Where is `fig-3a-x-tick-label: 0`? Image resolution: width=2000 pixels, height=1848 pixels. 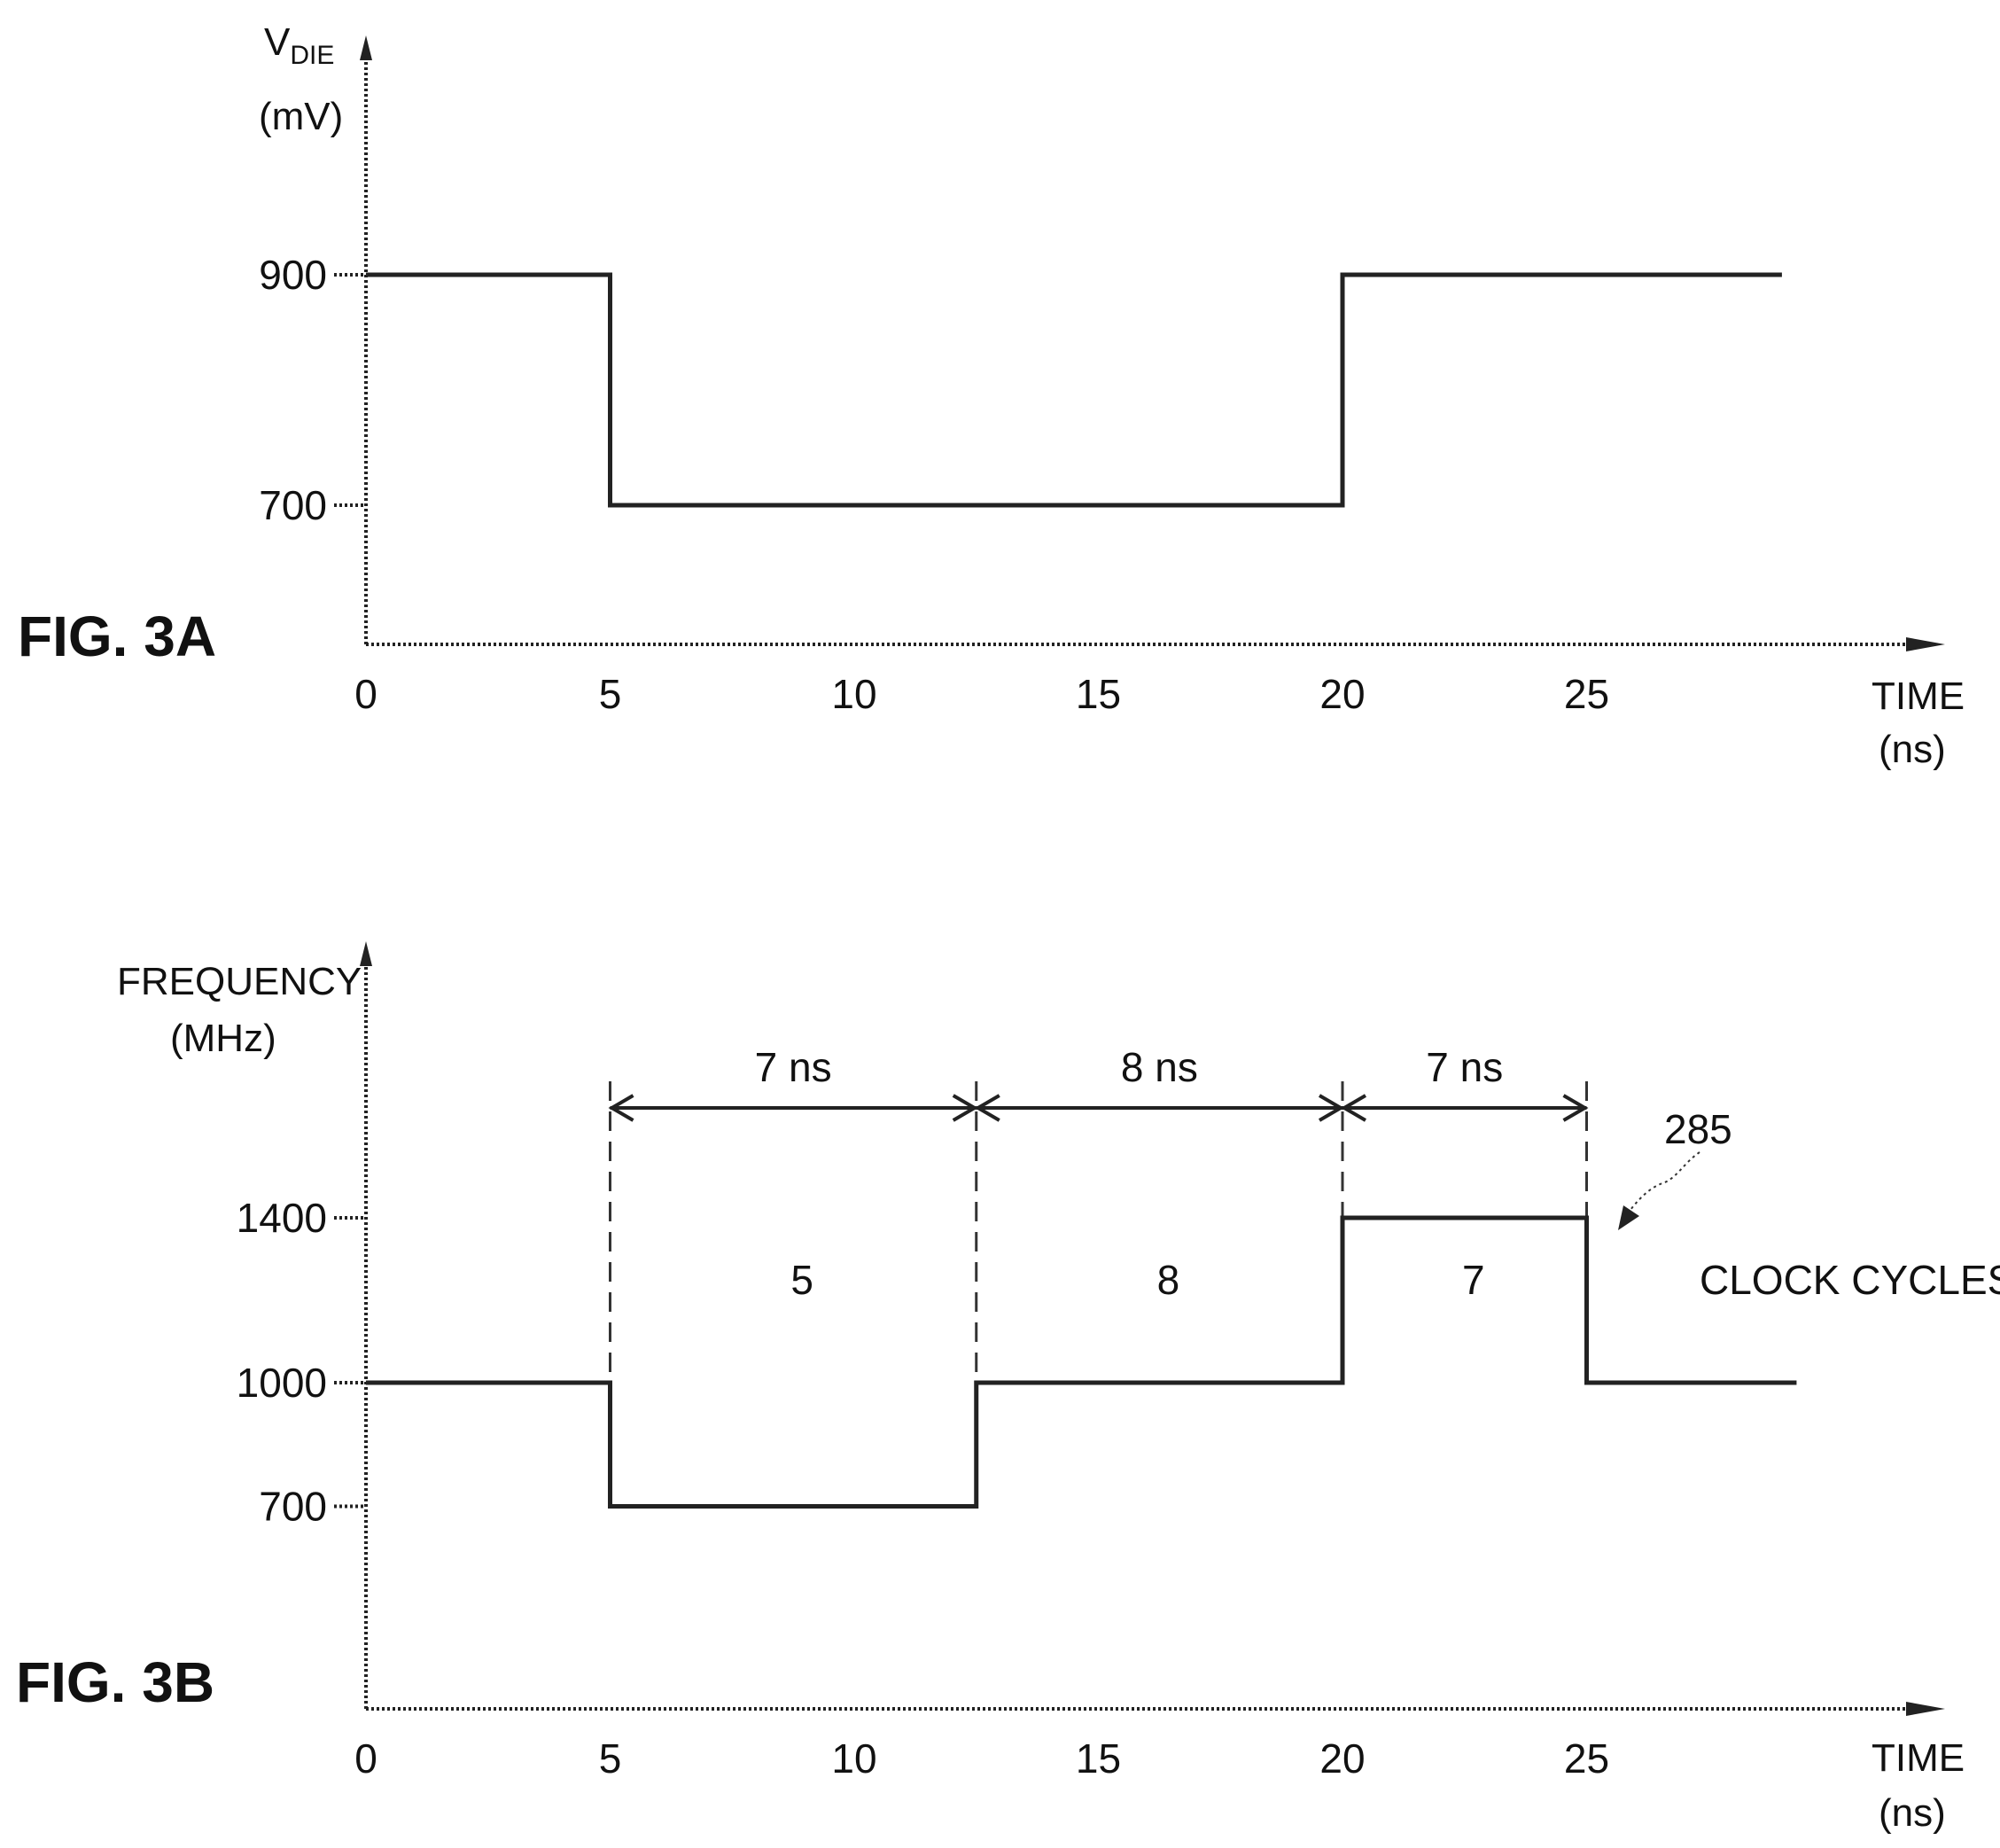 fig-3a-x-tick-label: 0 is located at coordinates (366, 694).